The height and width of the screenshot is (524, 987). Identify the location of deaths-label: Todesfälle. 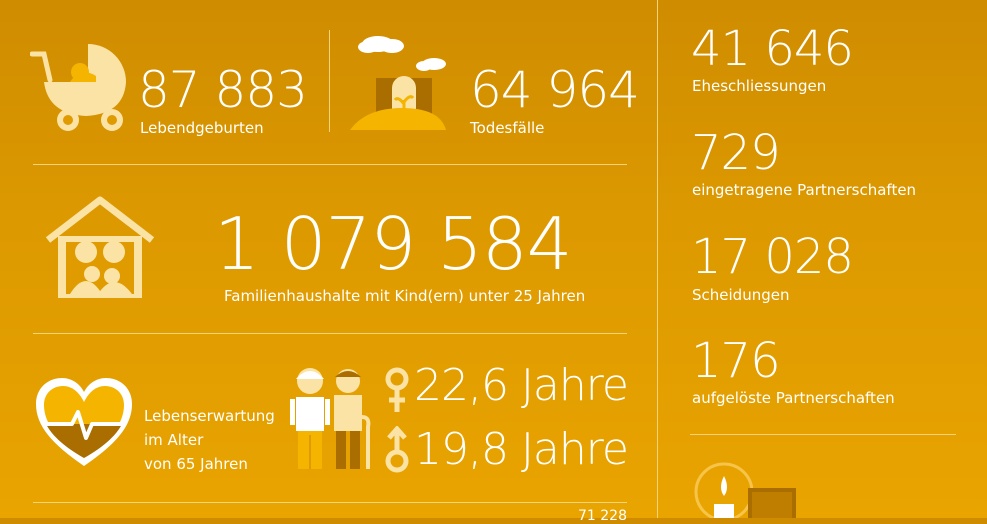
(507, 128).